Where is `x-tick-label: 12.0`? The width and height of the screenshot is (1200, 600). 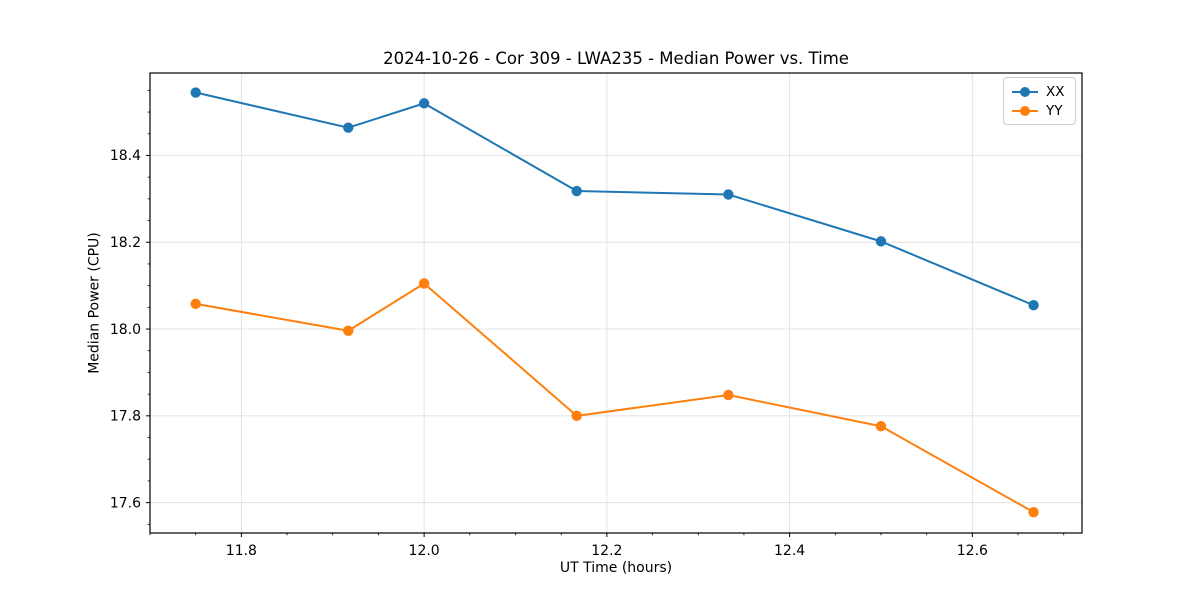 x-tick-label: 12.0 is located at coordinates (424, 551).